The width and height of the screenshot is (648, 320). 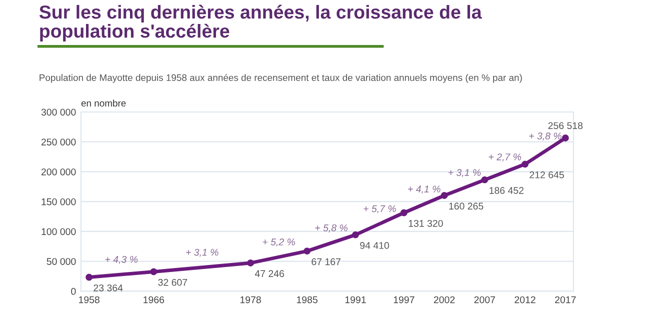 I want to click on x-tick-label: 1985, so click(x=307, y=300).